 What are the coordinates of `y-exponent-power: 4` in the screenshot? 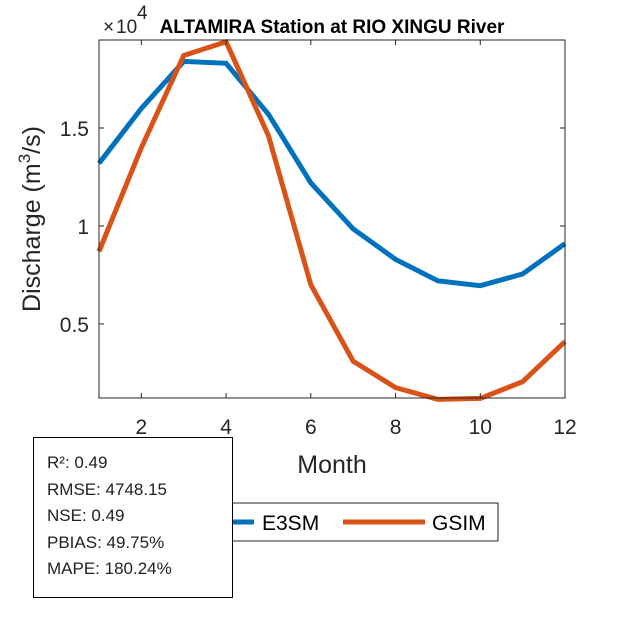 It's located at (142, 13).